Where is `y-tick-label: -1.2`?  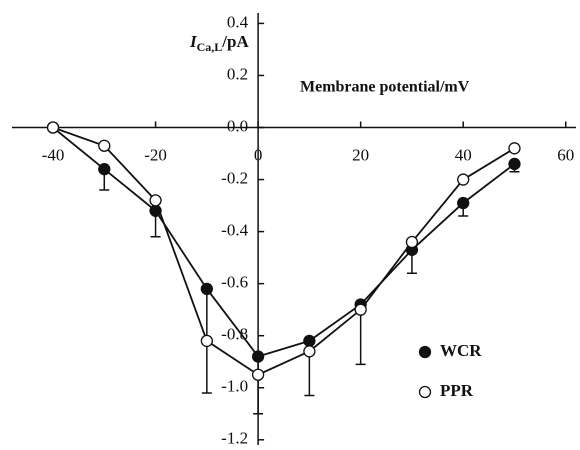
y-tick-label: -1.2 is located at coordinates (234, 438).